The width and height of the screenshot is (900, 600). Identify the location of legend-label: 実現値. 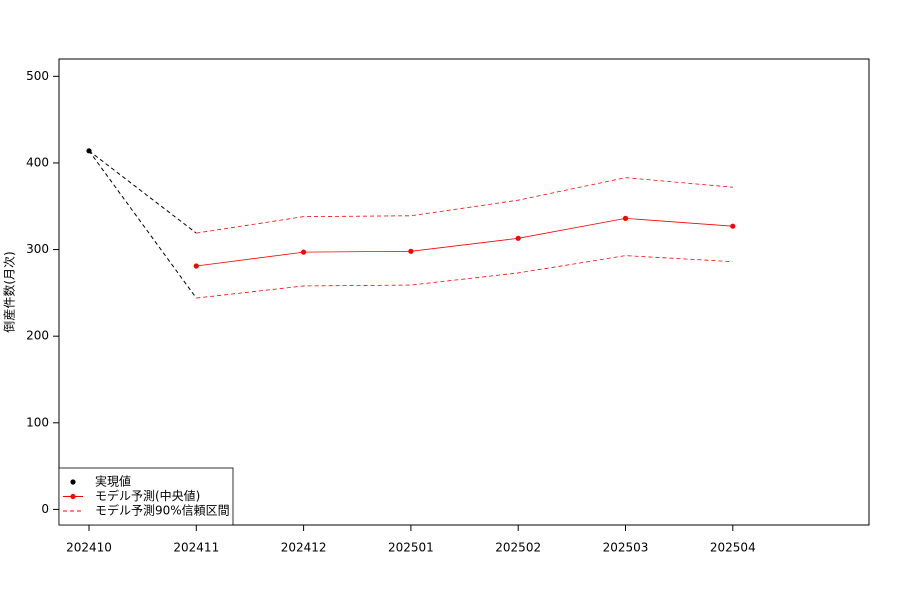
(113, 481).